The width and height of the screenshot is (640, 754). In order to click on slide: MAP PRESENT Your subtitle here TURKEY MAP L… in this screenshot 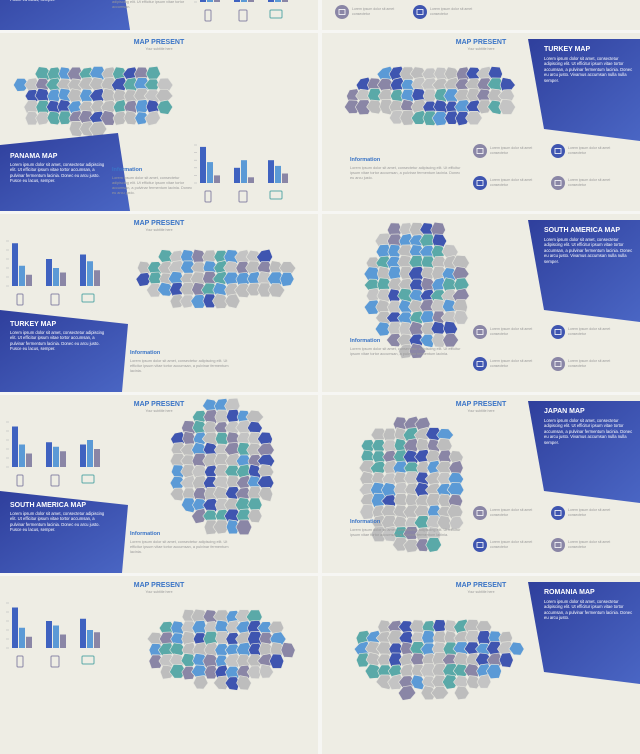, I will do `click(159, 303)`.